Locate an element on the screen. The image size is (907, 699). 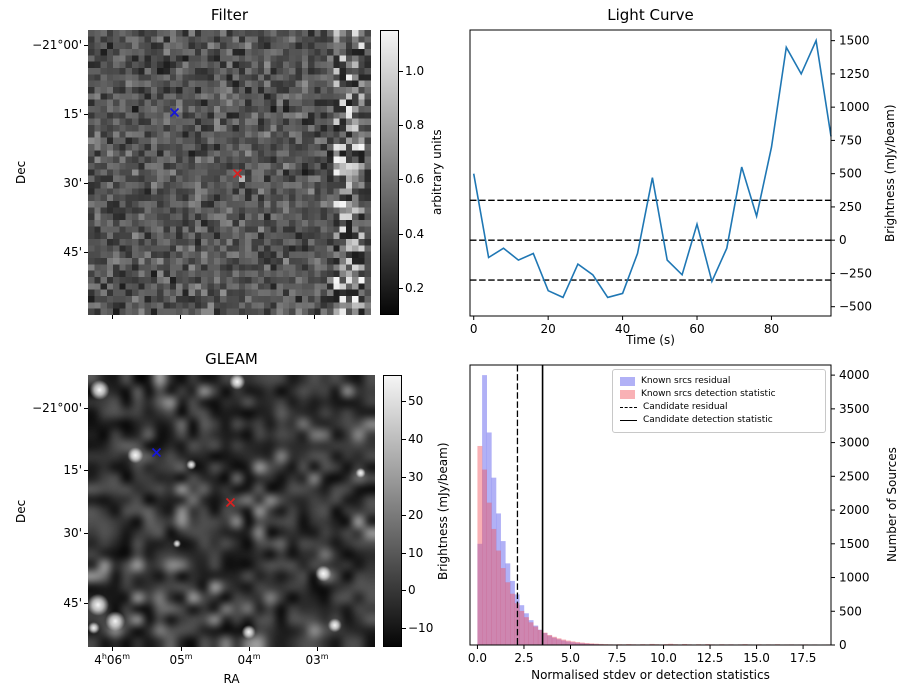
gleam-xlabel: RA is located at coordinates (231, 679).